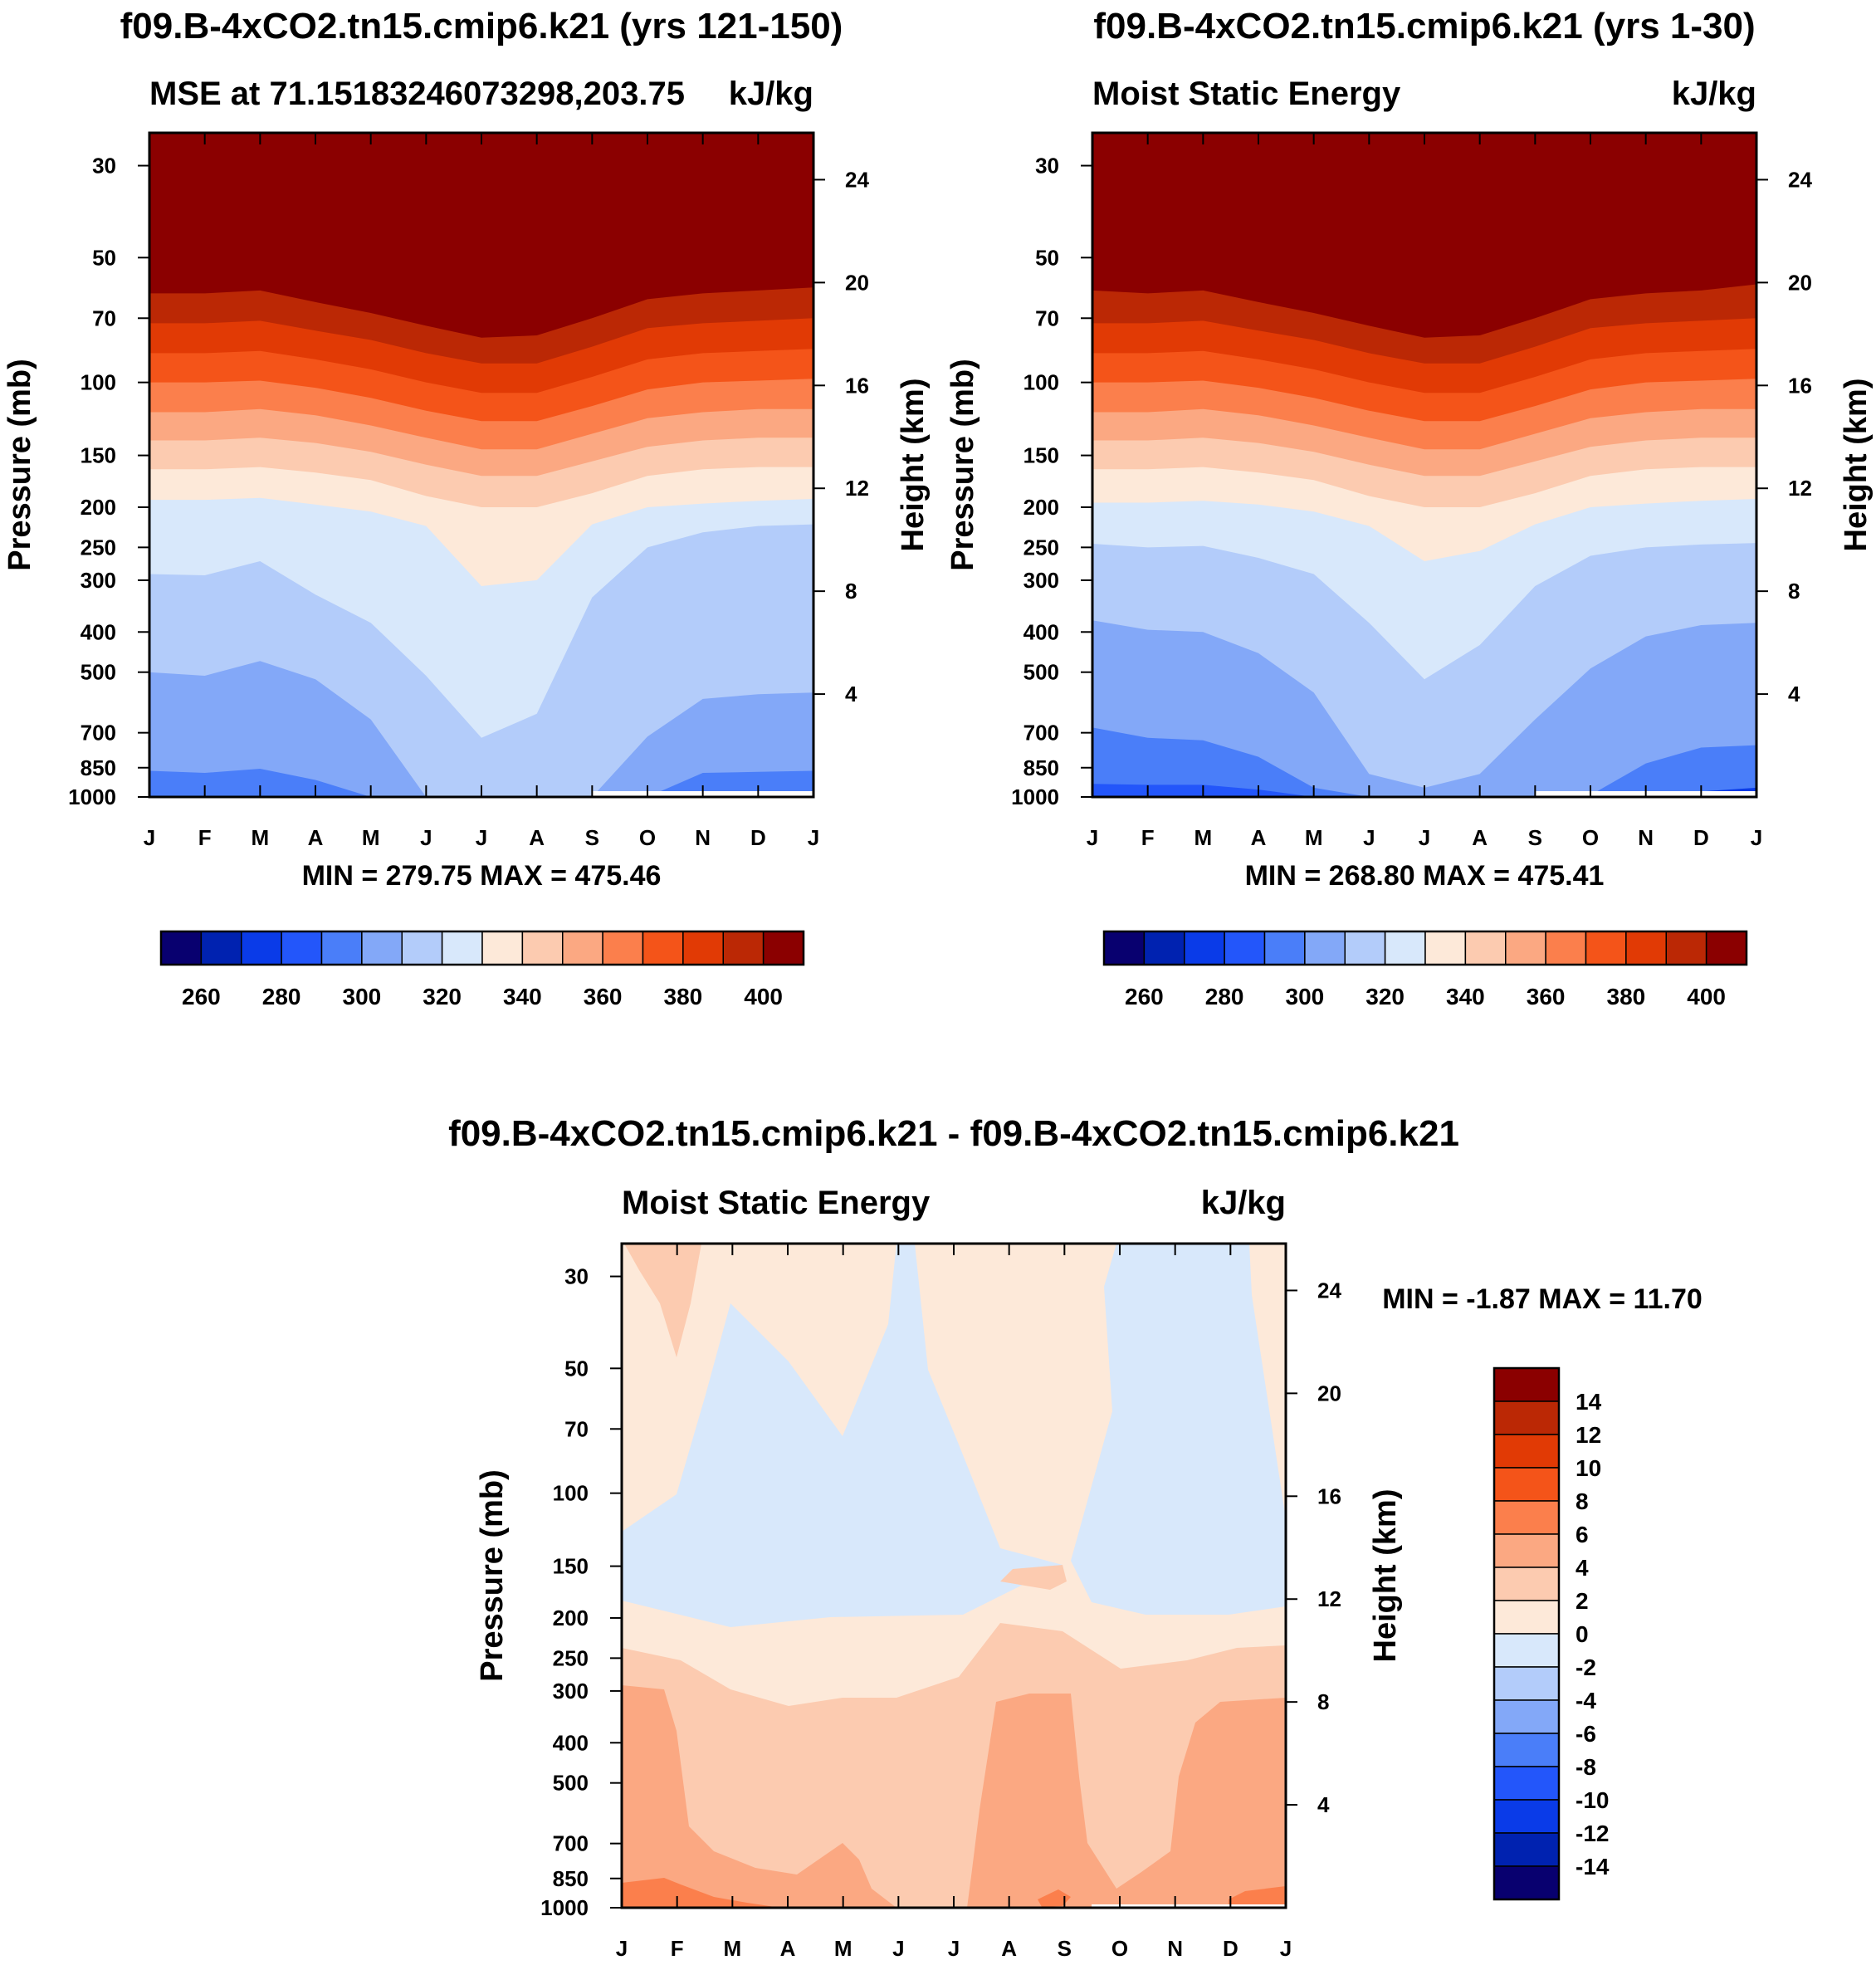 Image resolution: width=1876 pixels, height=1965 pixels. What do you see at coordinates (1425, 876) in the screenshot?
I see `panel-right-minmax: MIN = 268.80 MAX = 475.41` at bounding box center [1425, 876].